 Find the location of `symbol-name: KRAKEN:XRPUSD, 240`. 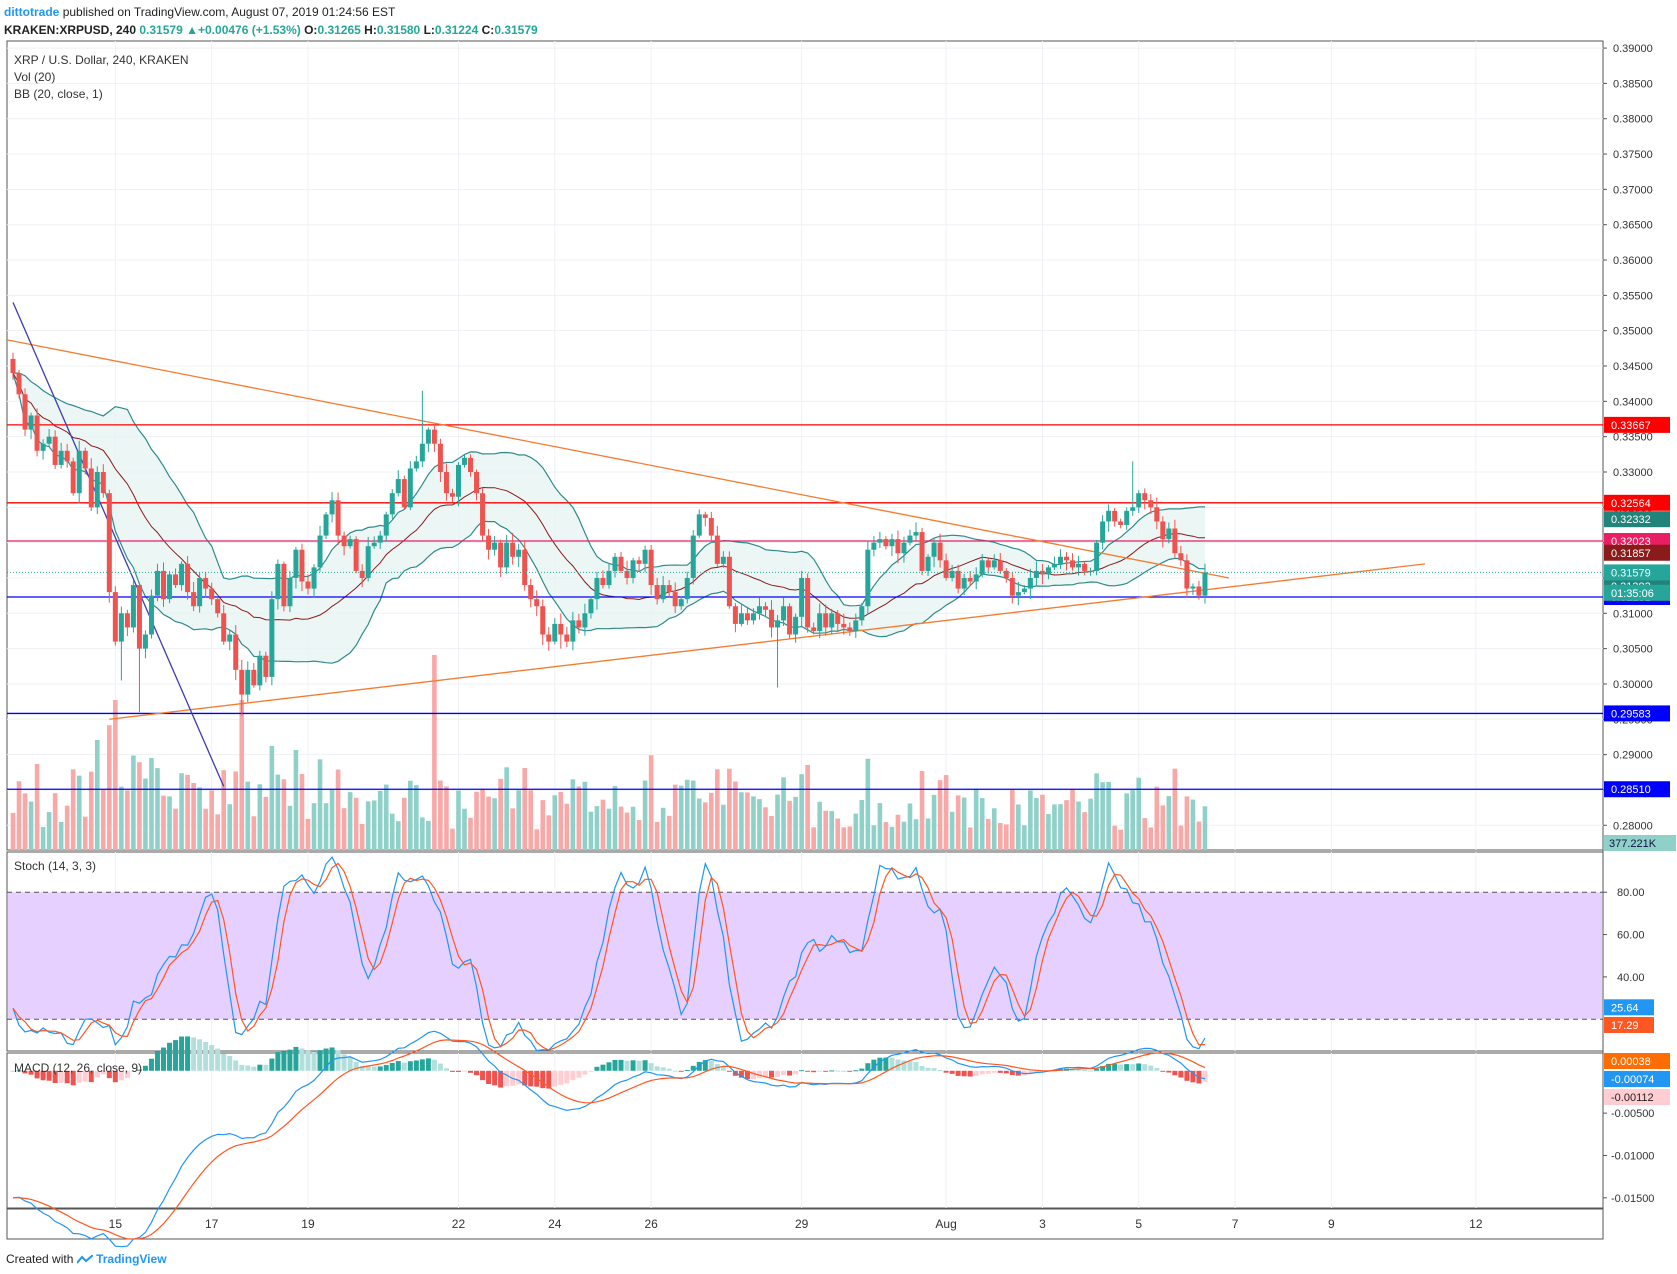

symbol-name: KRAKEN:XRPUSD, 240 is located at coordinates (70, 30).